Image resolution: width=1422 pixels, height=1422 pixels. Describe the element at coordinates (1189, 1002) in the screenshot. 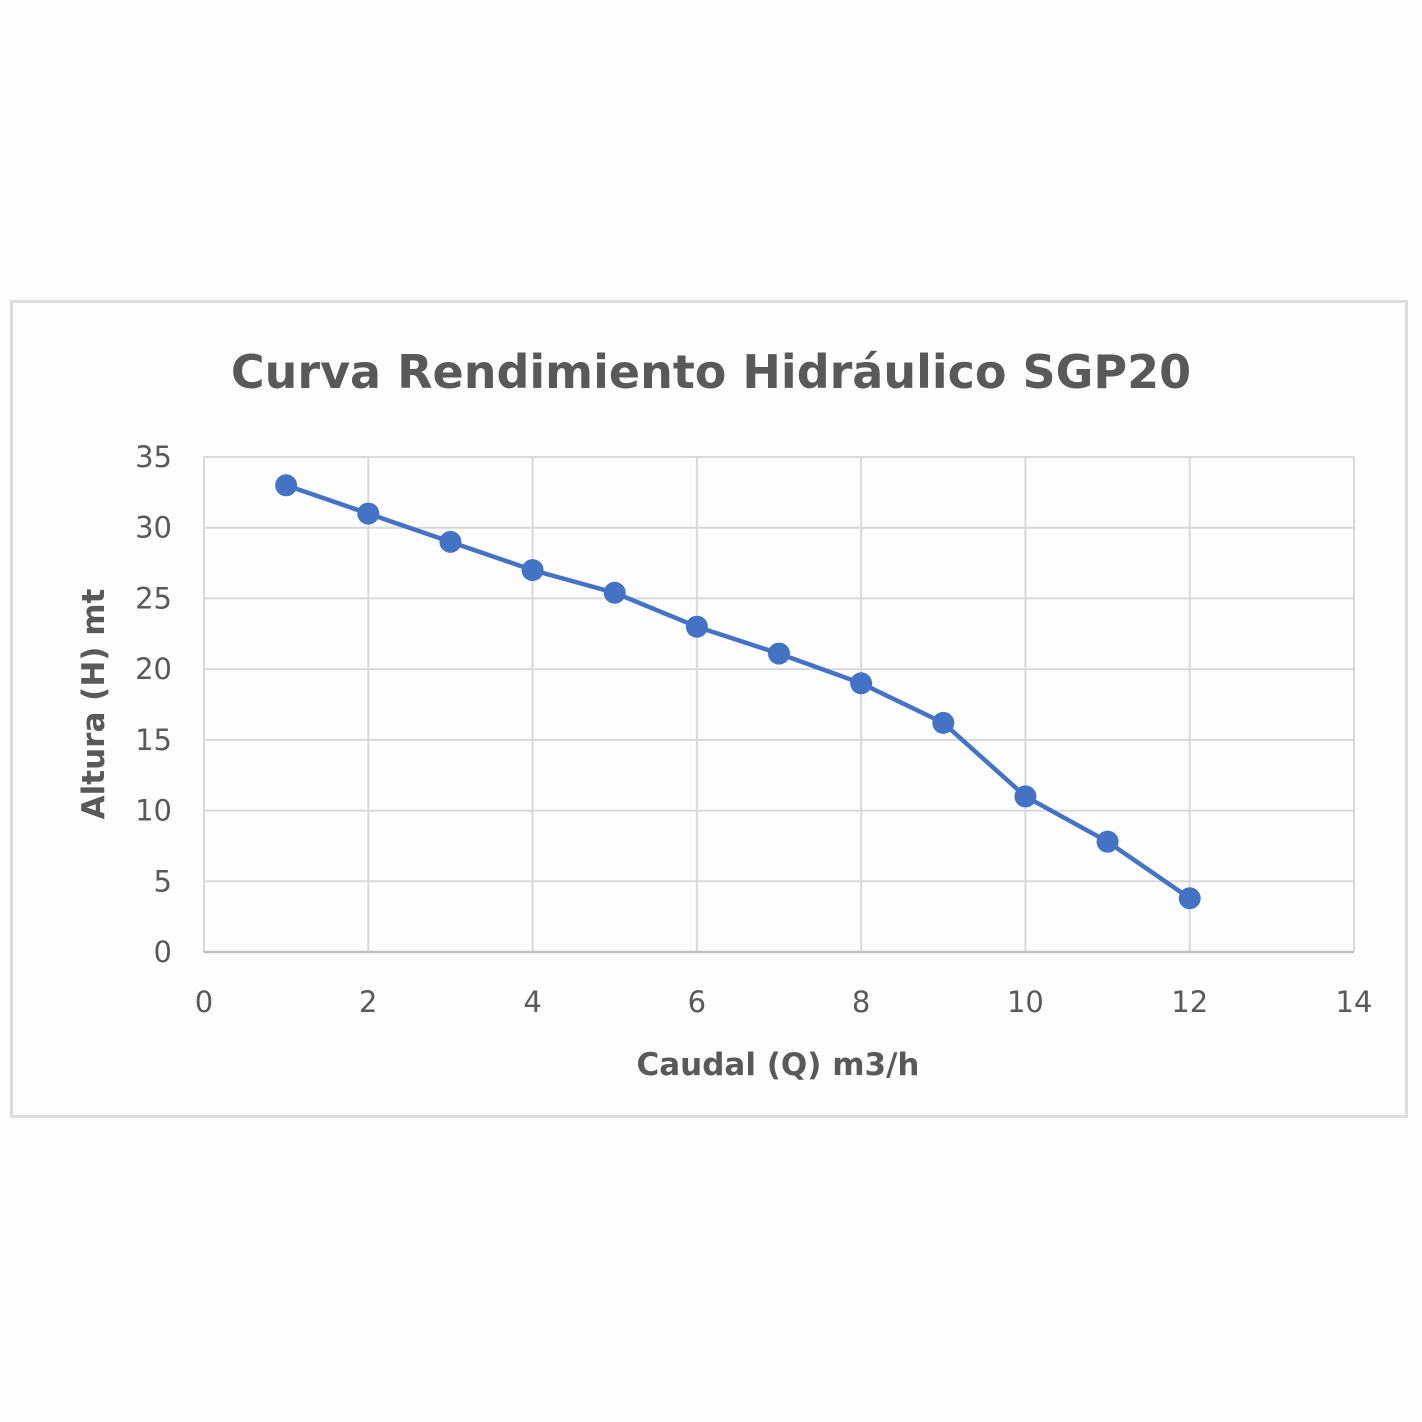

I see `x-tick-label-6: 12` at that location.